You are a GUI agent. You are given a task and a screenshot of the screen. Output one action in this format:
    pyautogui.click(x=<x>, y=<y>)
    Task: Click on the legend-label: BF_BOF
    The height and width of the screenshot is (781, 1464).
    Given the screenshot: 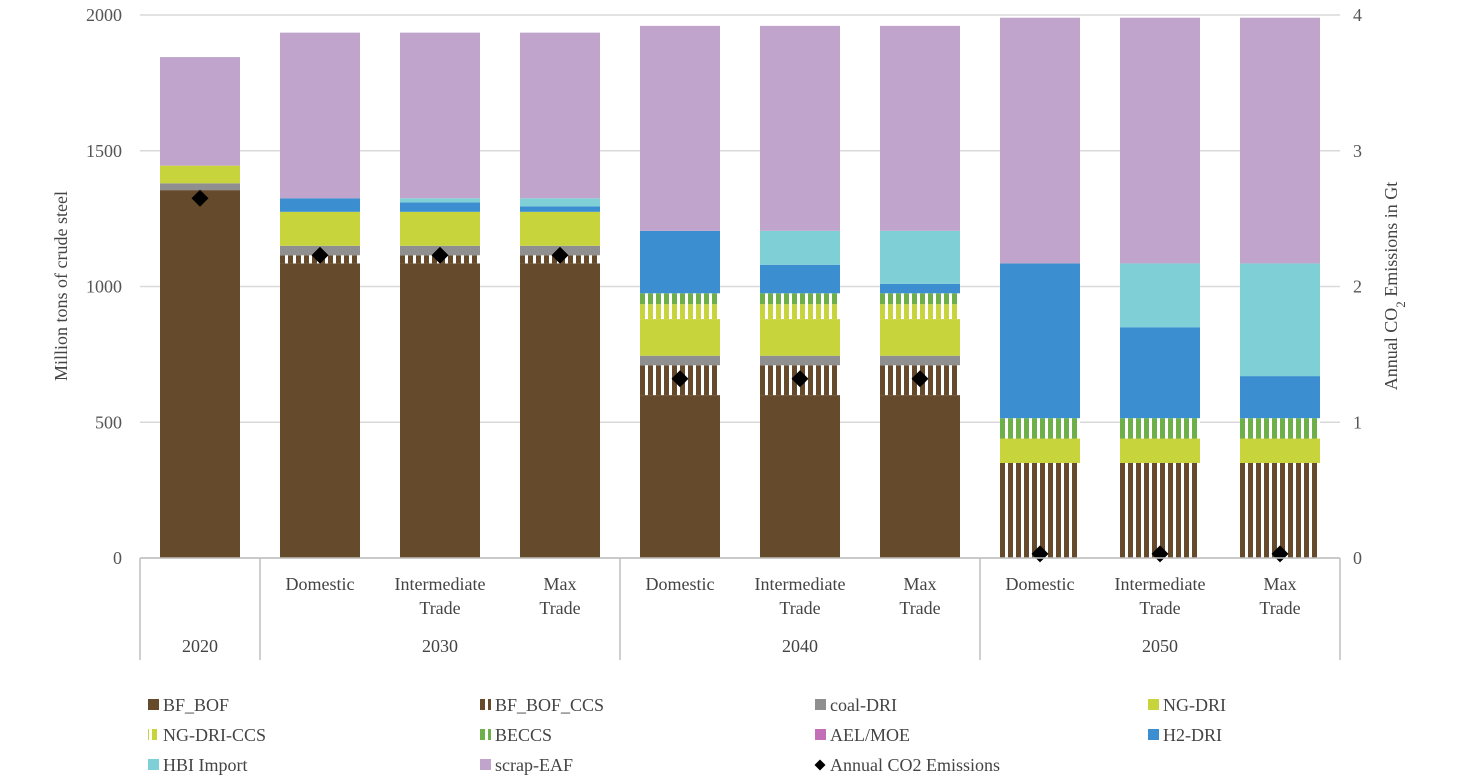 What is the action you would take?
    pyautogui.click(x=196, y=705)
    